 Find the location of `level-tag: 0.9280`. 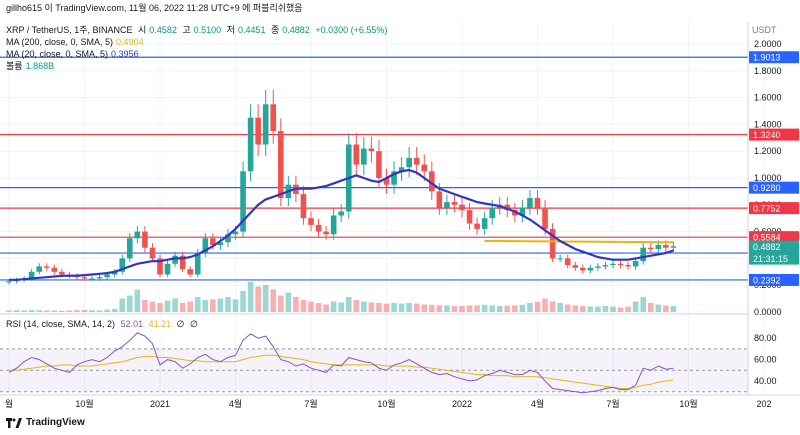

level-tag: 0.9280 is located at coordinates (767, 188).